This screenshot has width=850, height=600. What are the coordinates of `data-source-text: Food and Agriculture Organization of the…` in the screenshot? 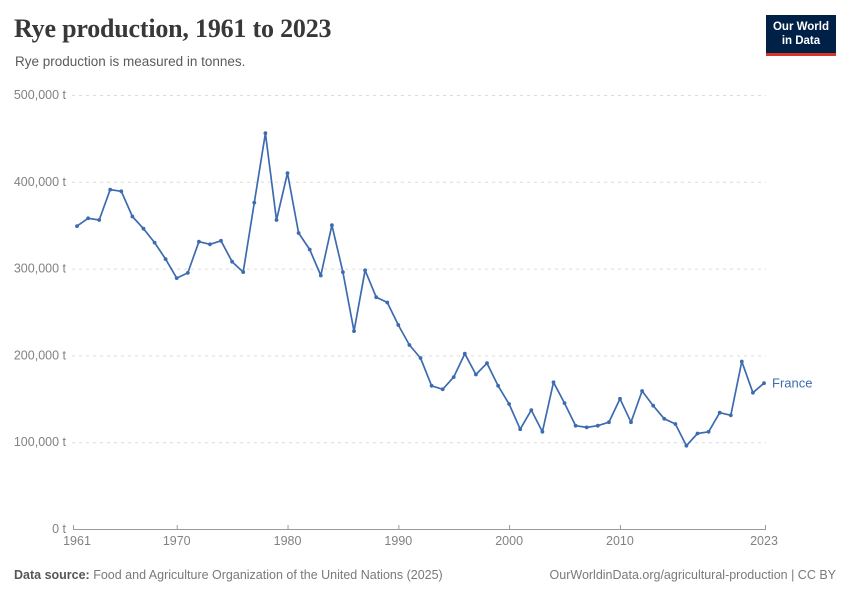 It's located at (266, 575).